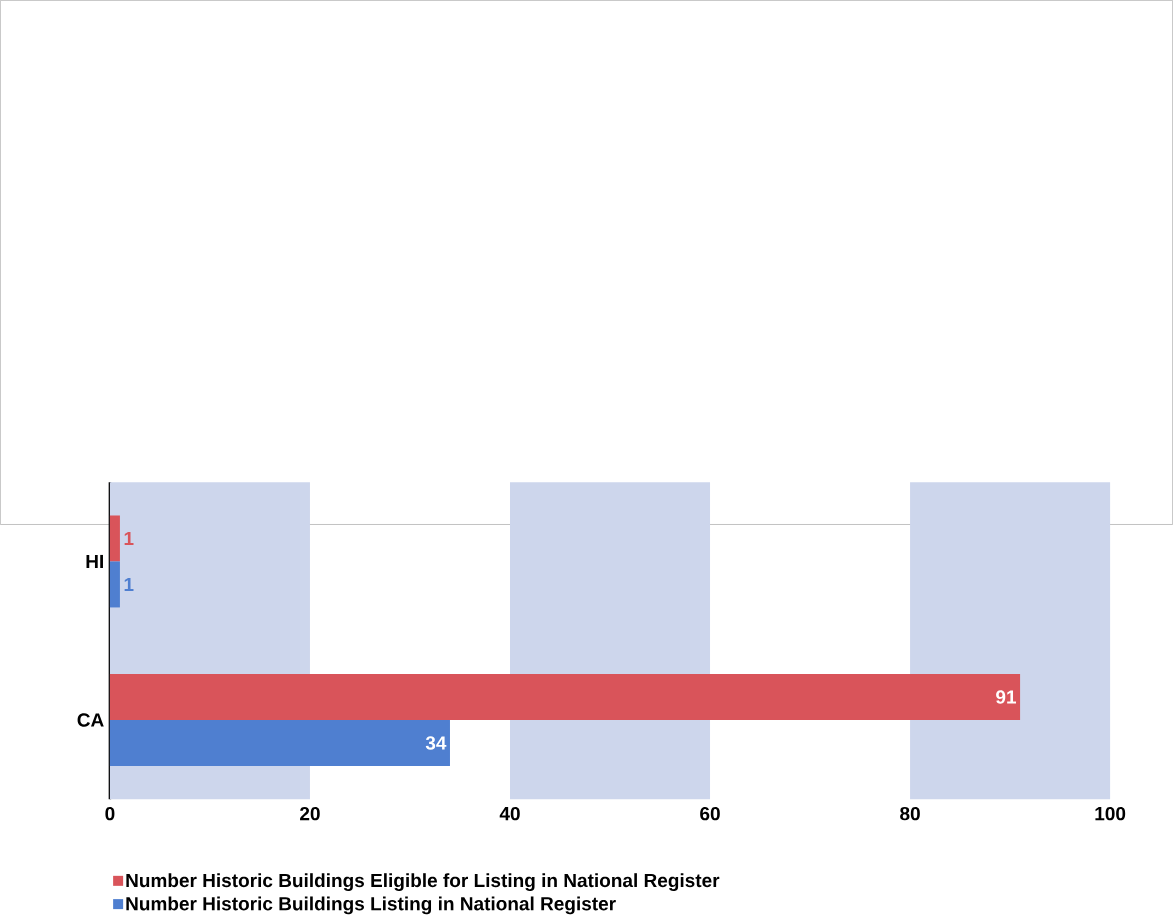  I want to click on x-tick-label: 0, so click(110, 814).